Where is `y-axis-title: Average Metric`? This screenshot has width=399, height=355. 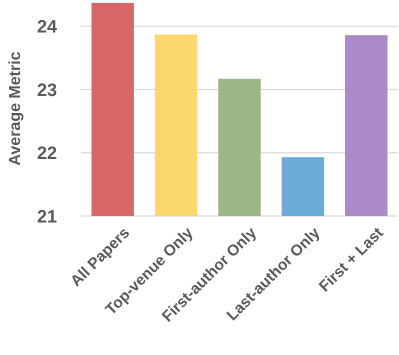
y-axis-title: Average Metric is located at coordinates (15, 108).